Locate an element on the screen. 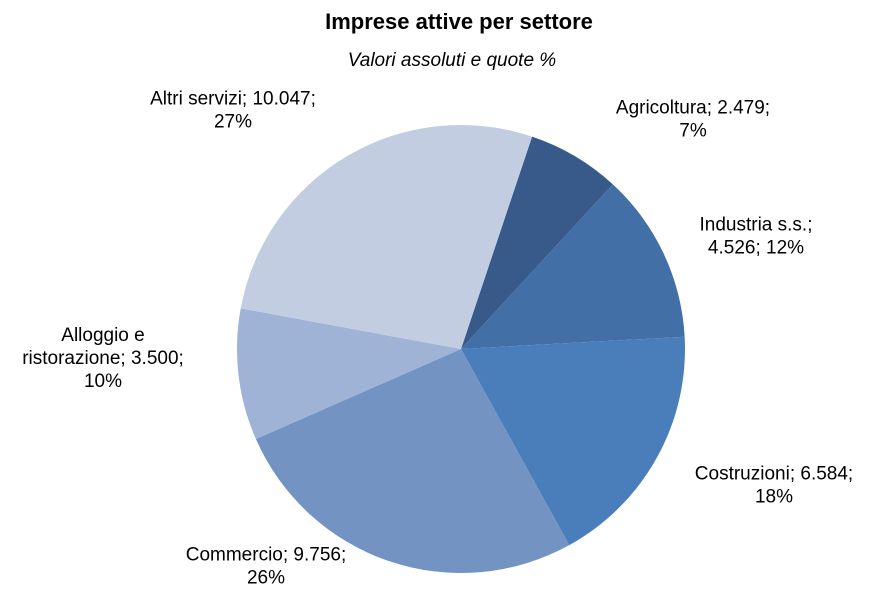 The height and width of the screenshot is (598, 877). chart-subtitle: Valori assoluti e quote % is located at coordinates (452, 60).